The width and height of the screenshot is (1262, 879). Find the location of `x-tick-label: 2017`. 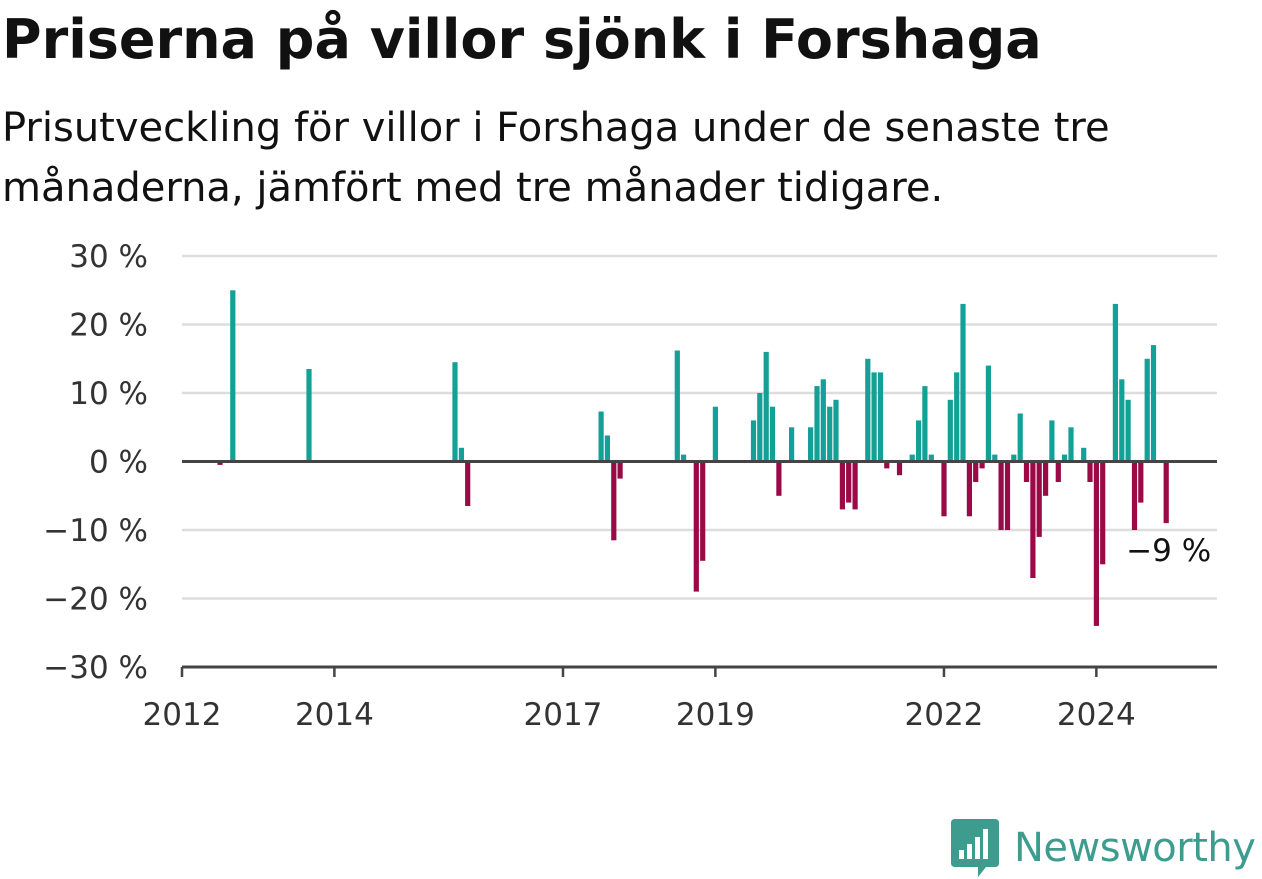

x-tick-label: 2017 is located at coordinates (563, 715).